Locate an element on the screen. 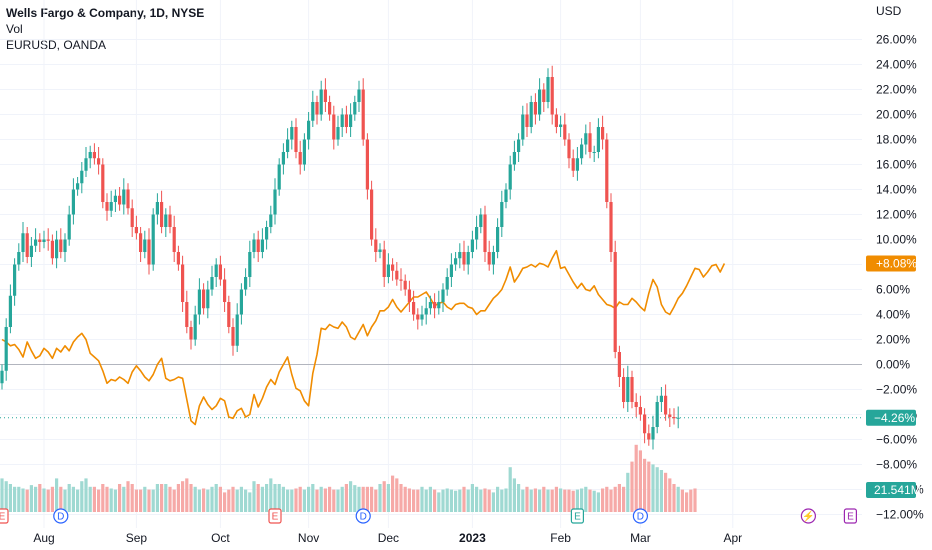 This screenshot has width=932, height=550. y-tick-label: 22.00% is located at coordinates (896, 90).